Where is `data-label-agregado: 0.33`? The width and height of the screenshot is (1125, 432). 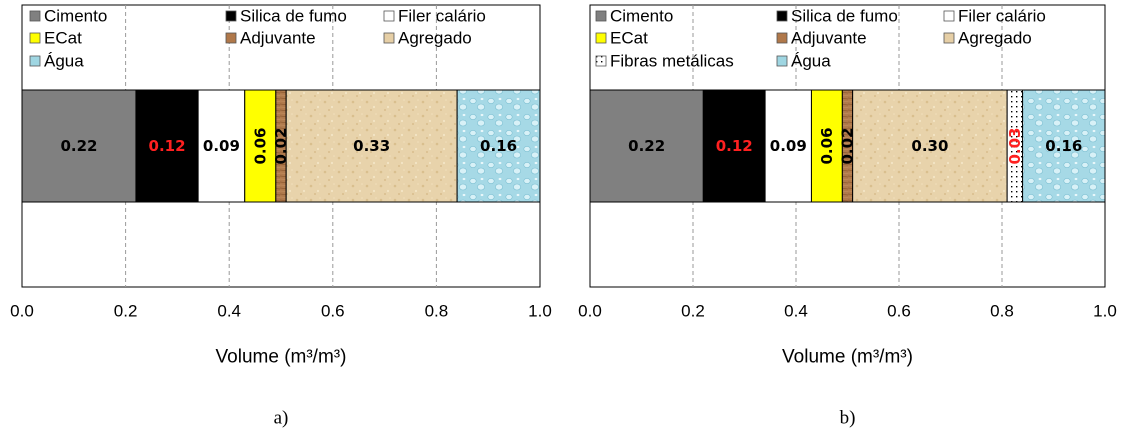 data-label-agregado: 0.33 is located at coordinates (371, 146).